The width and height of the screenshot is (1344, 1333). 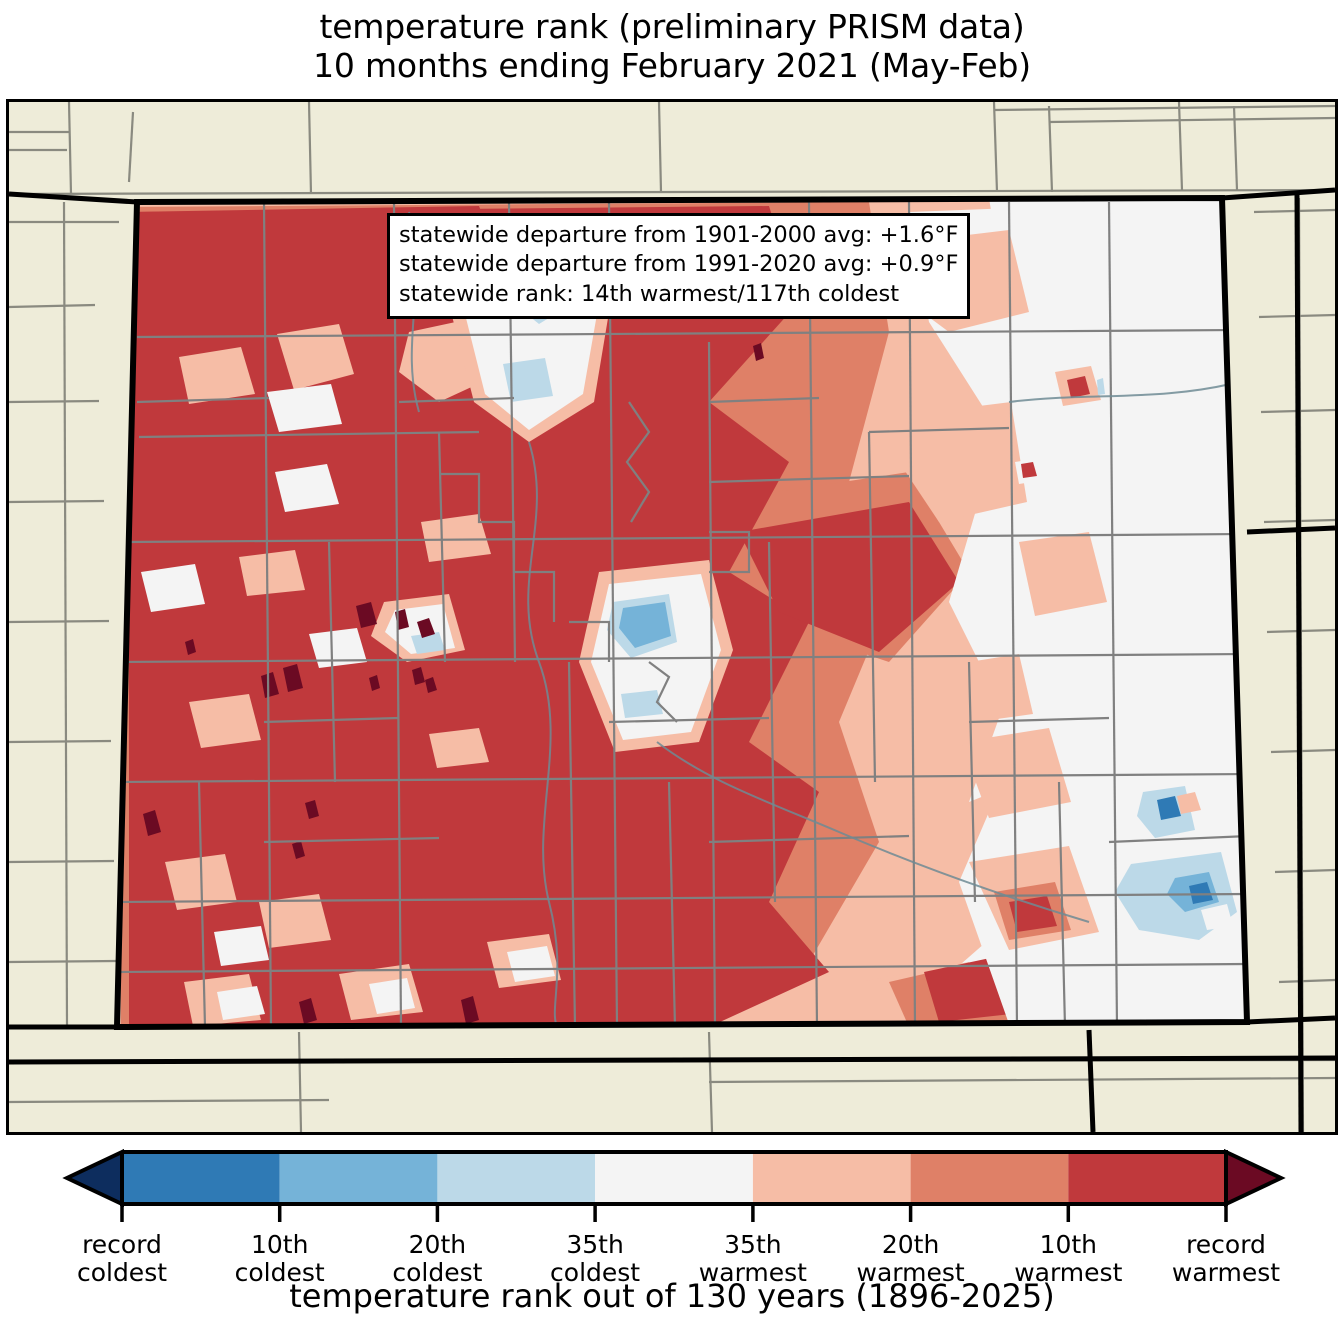 What do you see at coordinates (1255, 1178) in the screenshot?
I see `cb-arrow-record-warmest` at bounding box center [1255, 1178].